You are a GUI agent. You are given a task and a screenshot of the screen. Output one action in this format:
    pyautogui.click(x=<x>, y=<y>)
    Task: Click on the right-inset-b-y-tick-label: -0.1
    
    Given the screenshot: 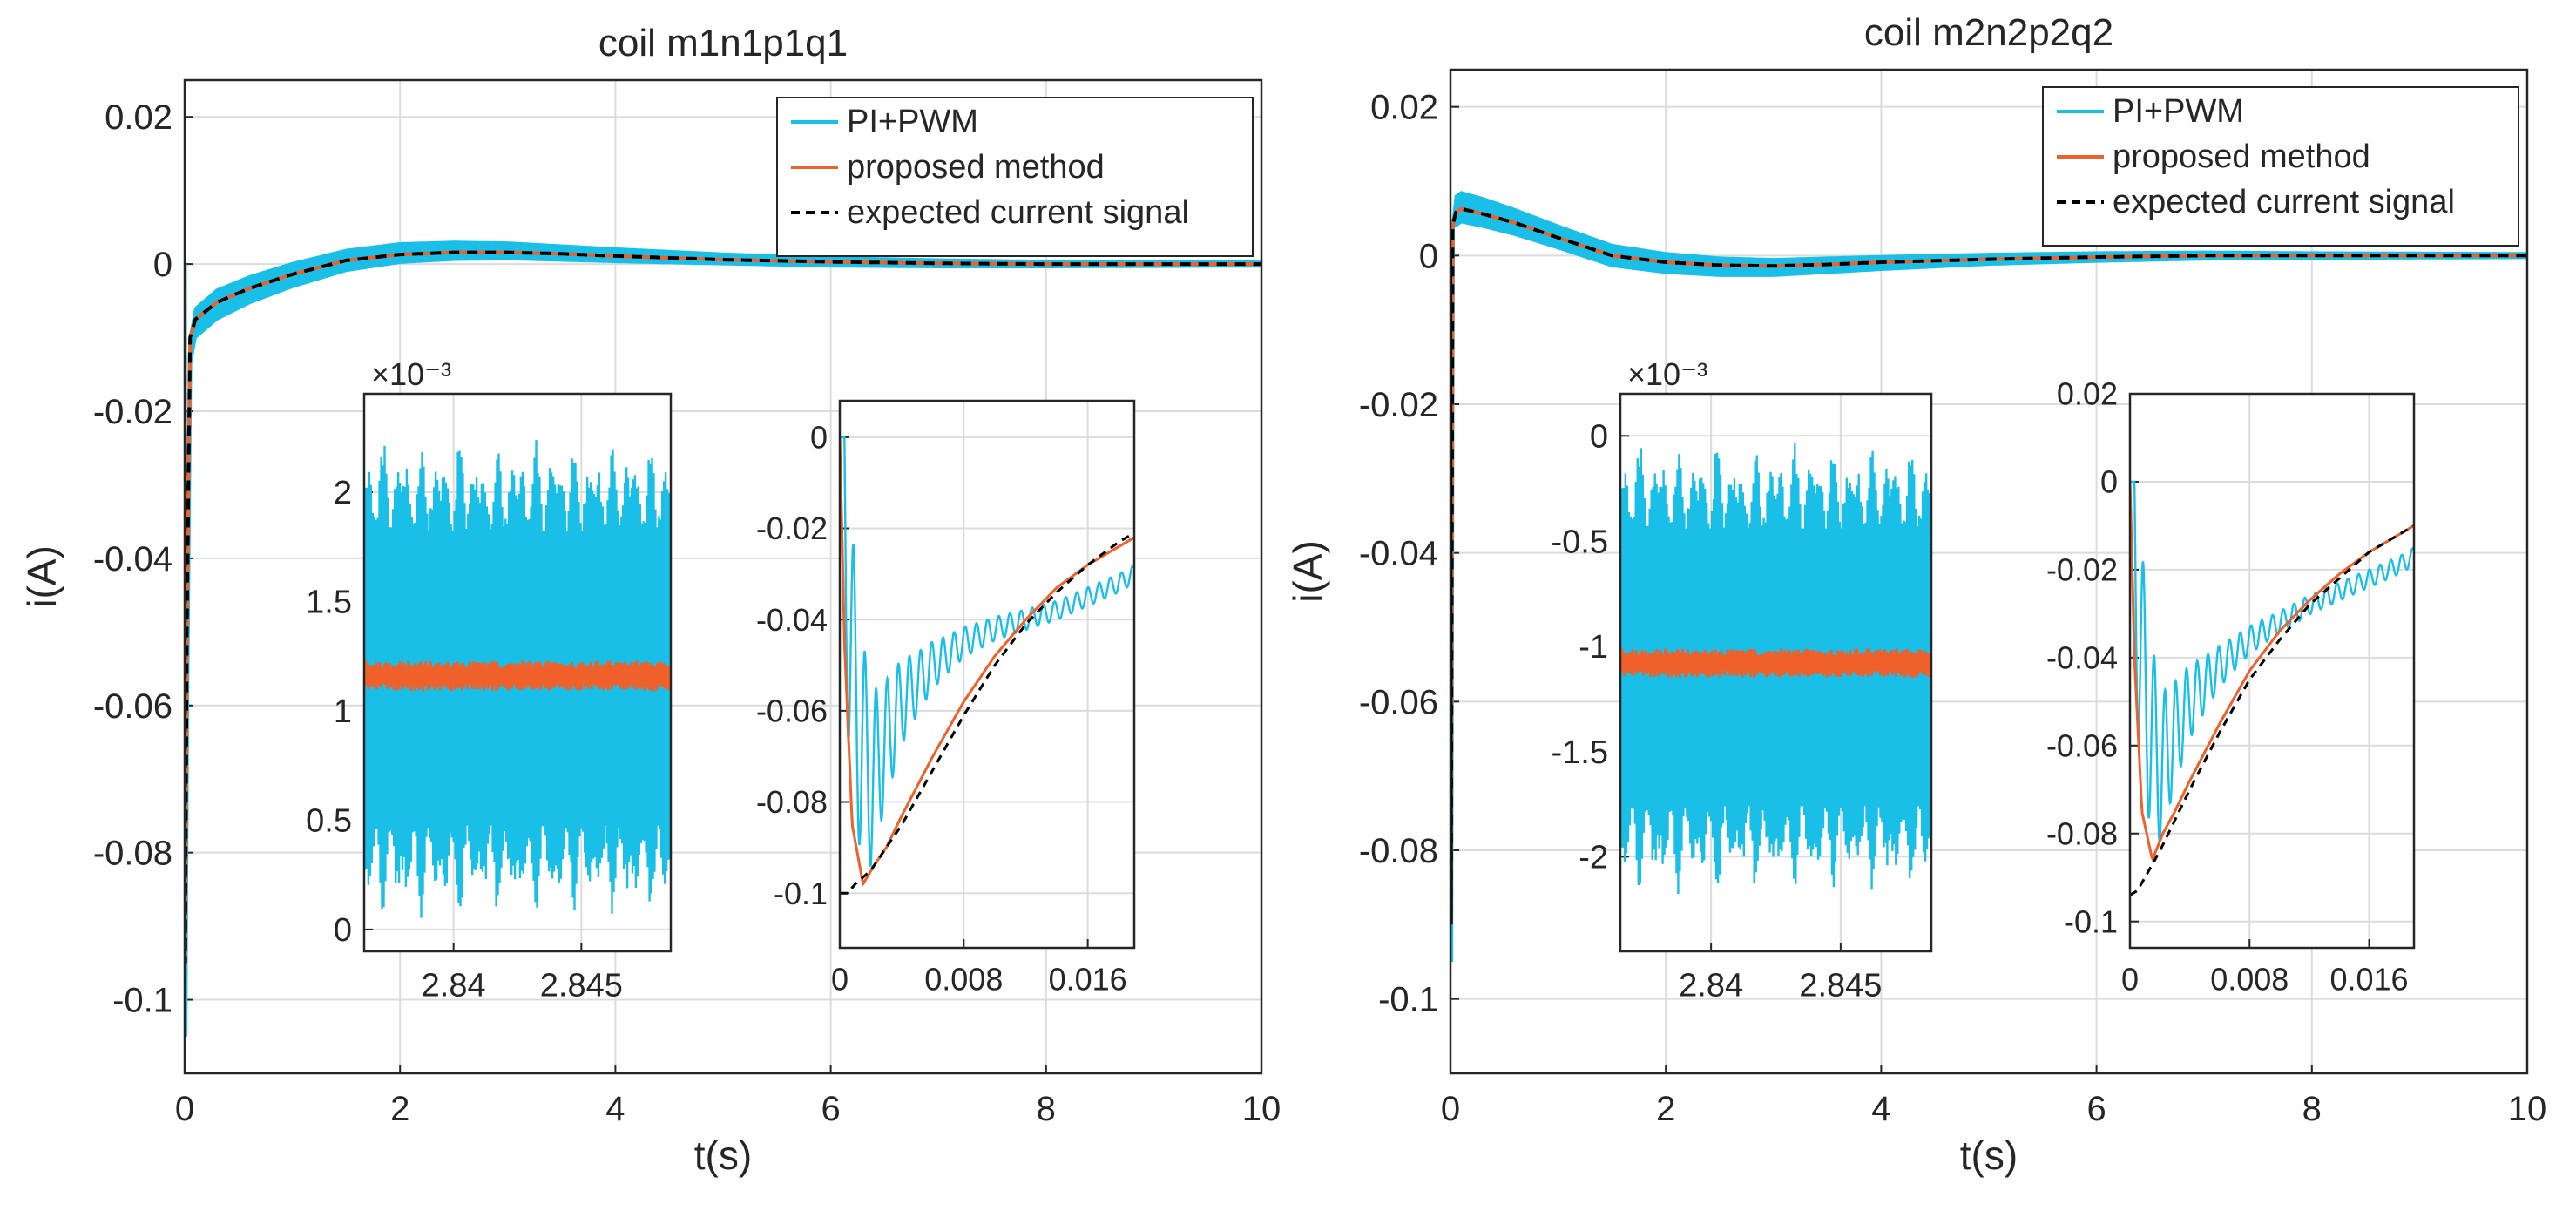 What is the action you would take?
    pyautogui.click(x=2091, y=921)
    